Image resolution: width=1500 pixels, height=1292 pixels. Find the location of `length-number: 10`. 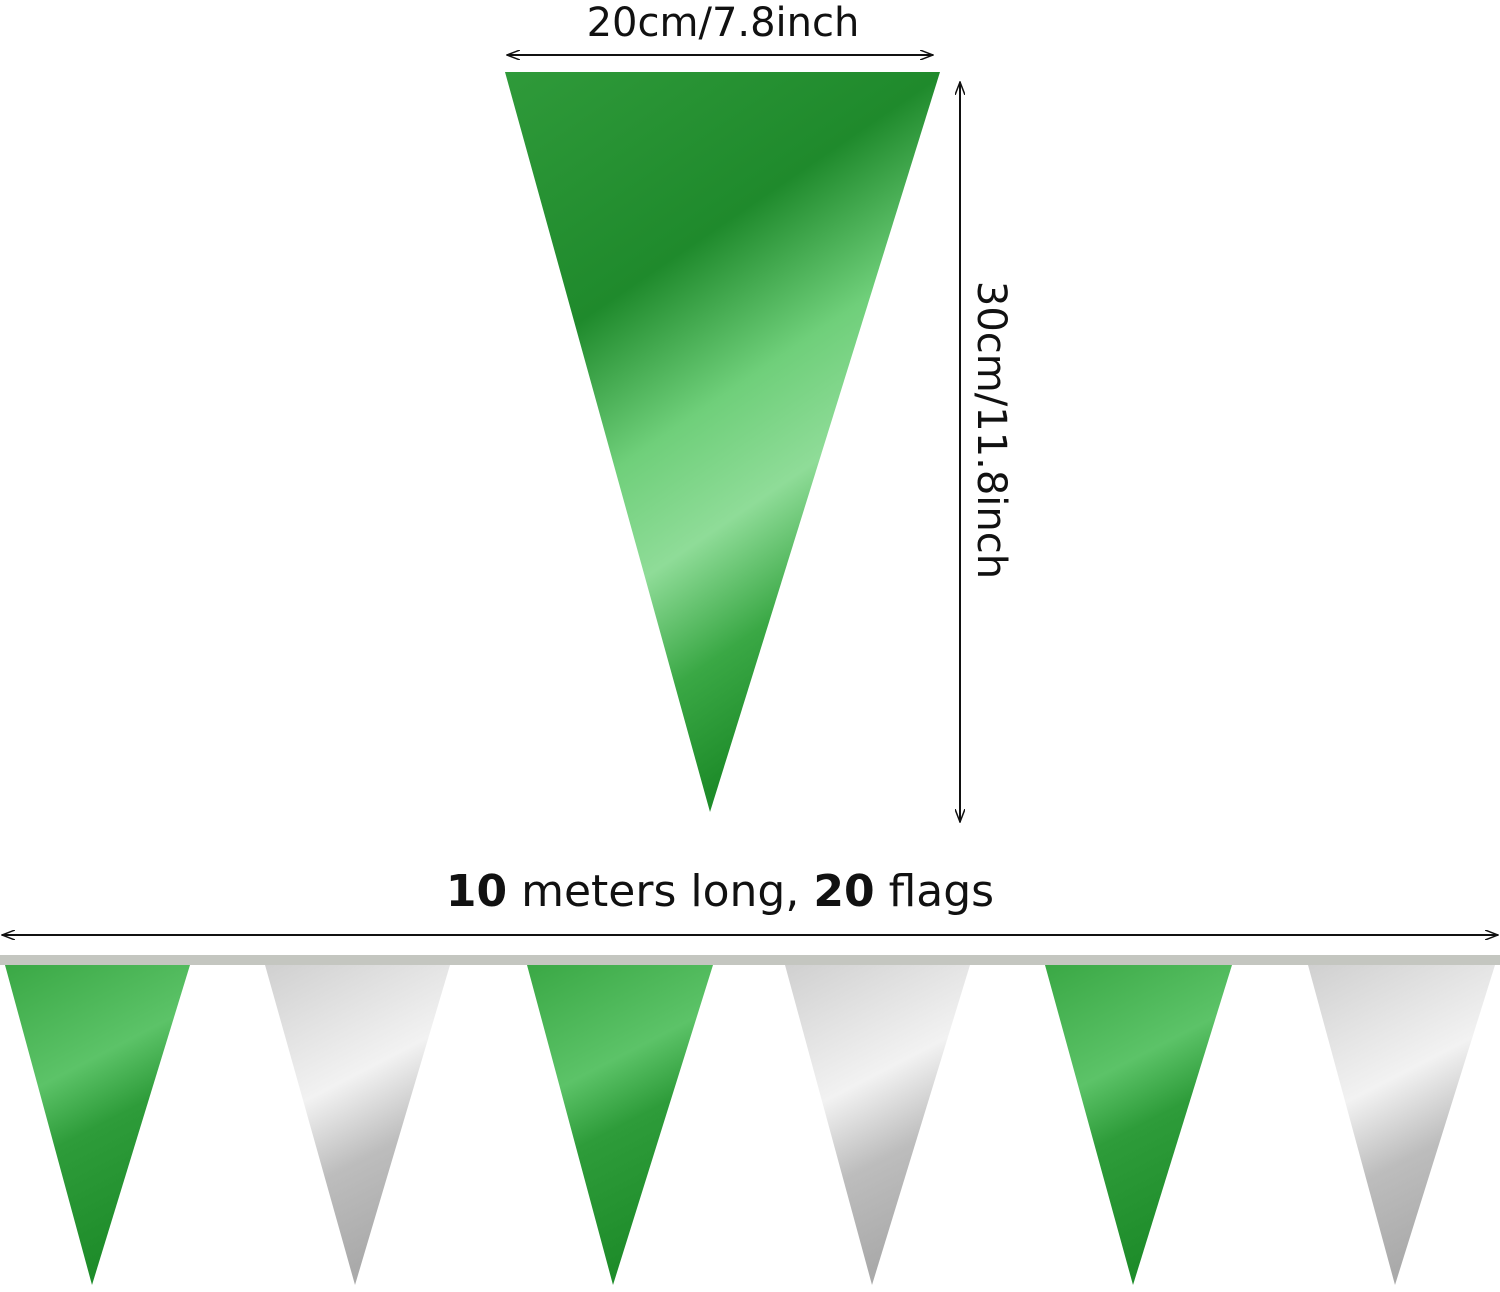

length-number: 10 is located at coordinates (476, 891).